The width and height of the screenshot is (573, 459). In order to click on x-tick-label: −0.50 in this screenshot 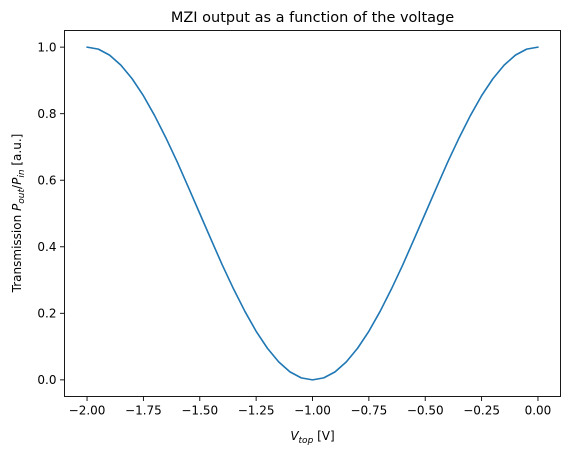, I will do `click(425, 411)`.